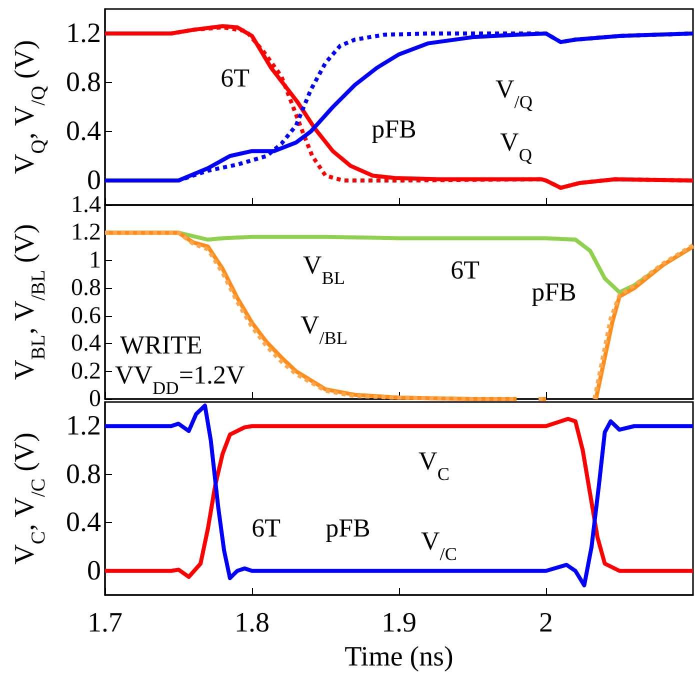  Describe the element at coordinates (30, 498) in the screenshot. I see `y-axis-title: VC, V/C (V)` at that location.